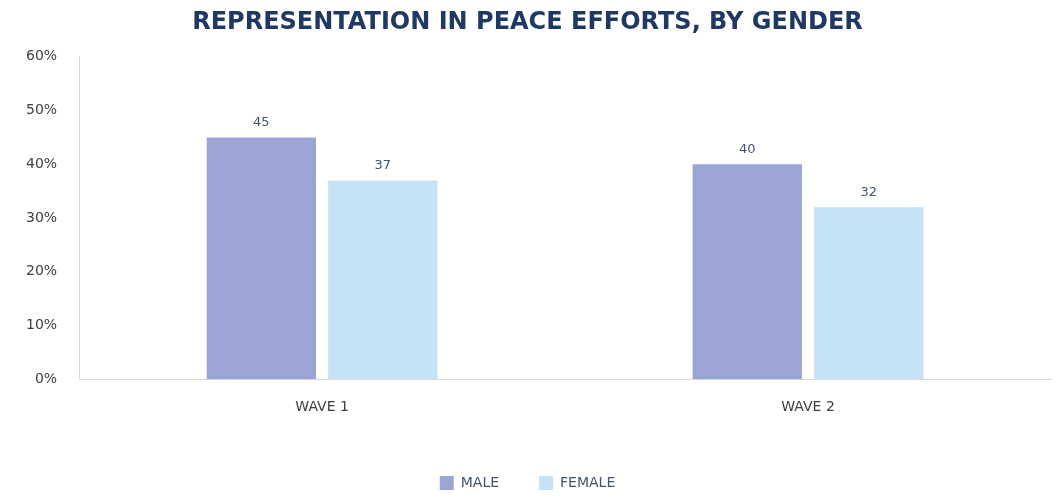  Describe the element at coordinates (527, 20) in the screenshot. I see `chart-title: REPRESENTATION IN PEACE EFFORTS, BY GENDER` at that location.